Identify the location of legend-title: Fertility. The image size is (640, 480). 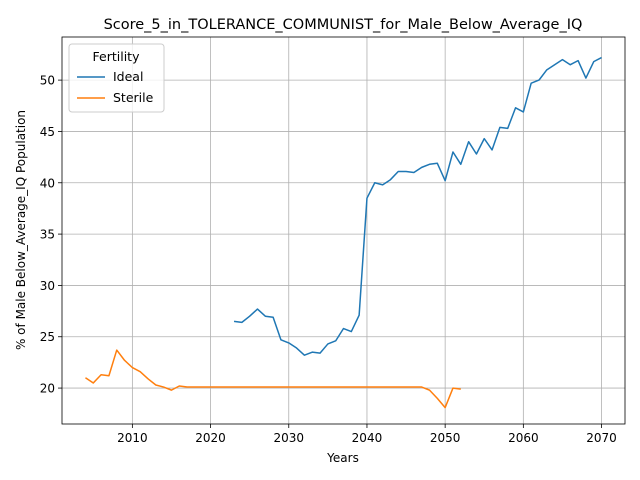
(117, 56).